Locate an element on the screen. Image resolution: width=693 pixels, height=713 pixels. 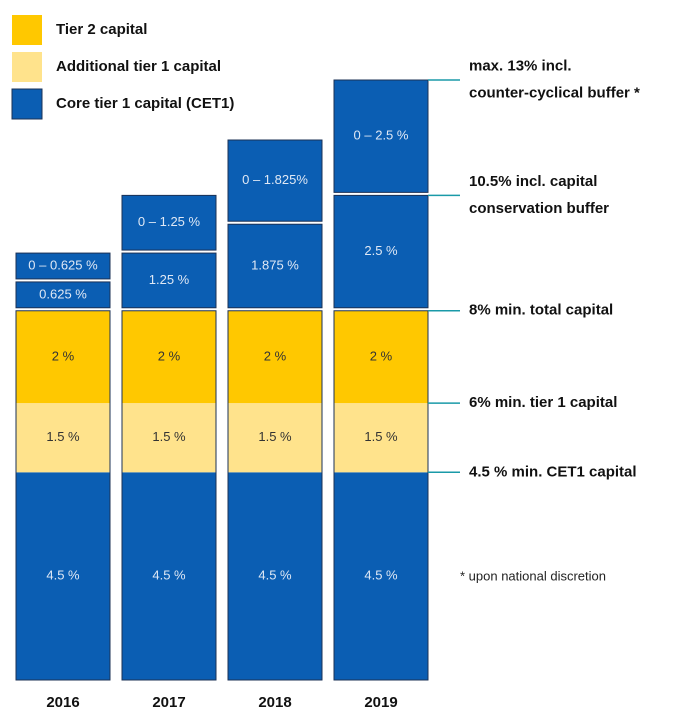
annotation-text: counter-cyclical buffer * is located at coordinates (554, 92).